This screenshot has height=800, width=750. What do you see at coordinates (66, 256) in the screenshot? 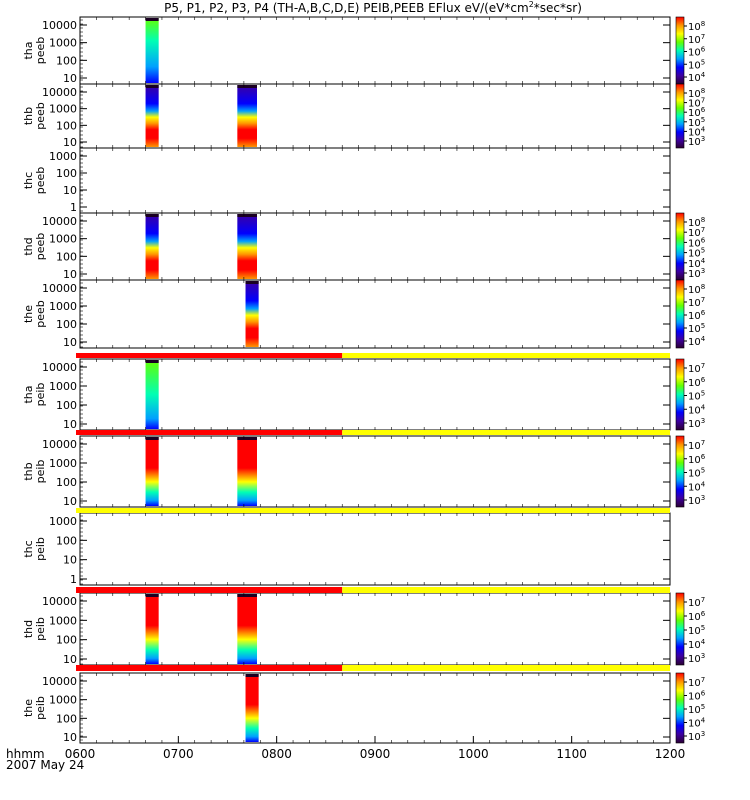
I see `ytick-label-thd-peeb-2: 100` at bounding box center [66, 256].